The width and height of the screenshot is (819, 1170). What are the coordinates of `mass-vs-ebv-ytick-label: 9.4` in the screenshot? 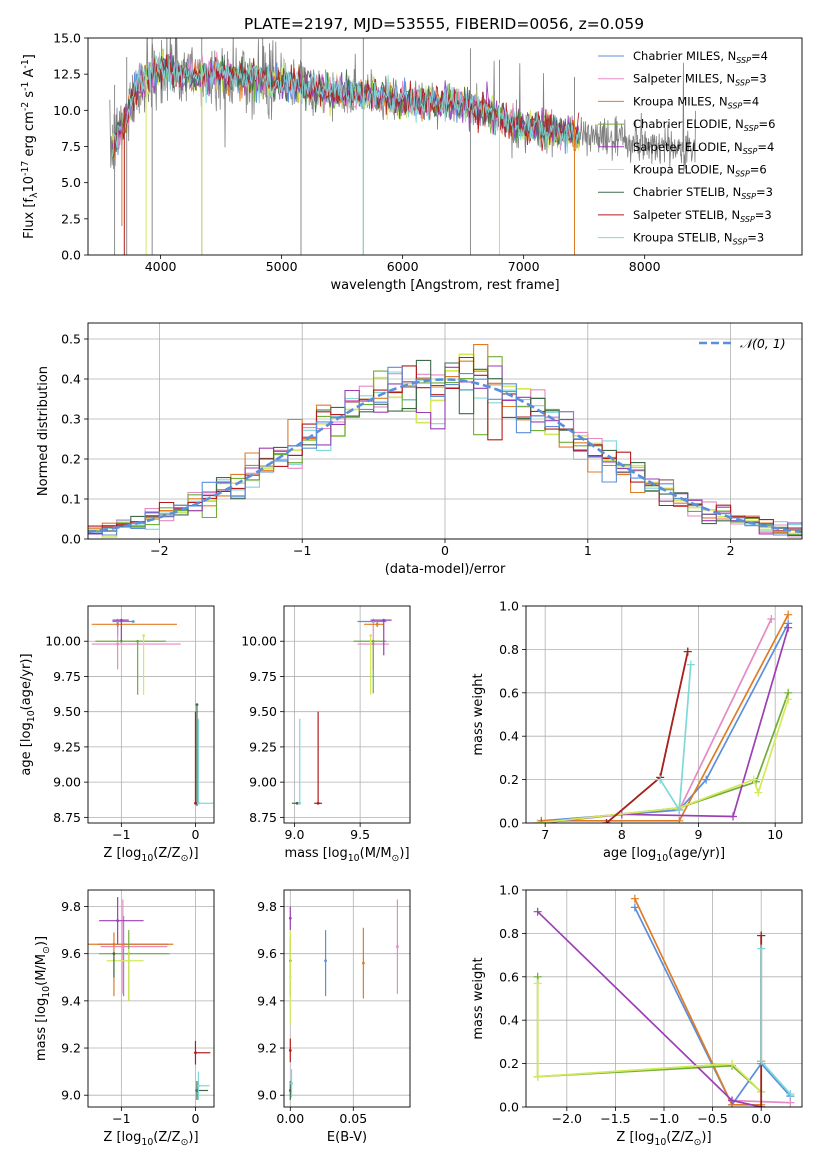 It's located at (267, 1000).